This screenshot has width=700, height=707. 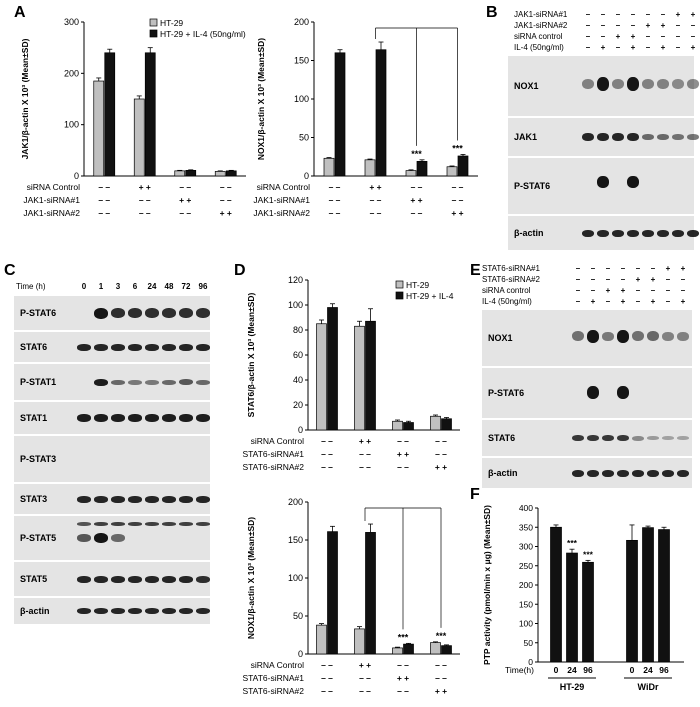 What do you see at coordinates (526, 585) in the screenshot?
I see `y-tick-label: 200` at bounding box center [526, 585].